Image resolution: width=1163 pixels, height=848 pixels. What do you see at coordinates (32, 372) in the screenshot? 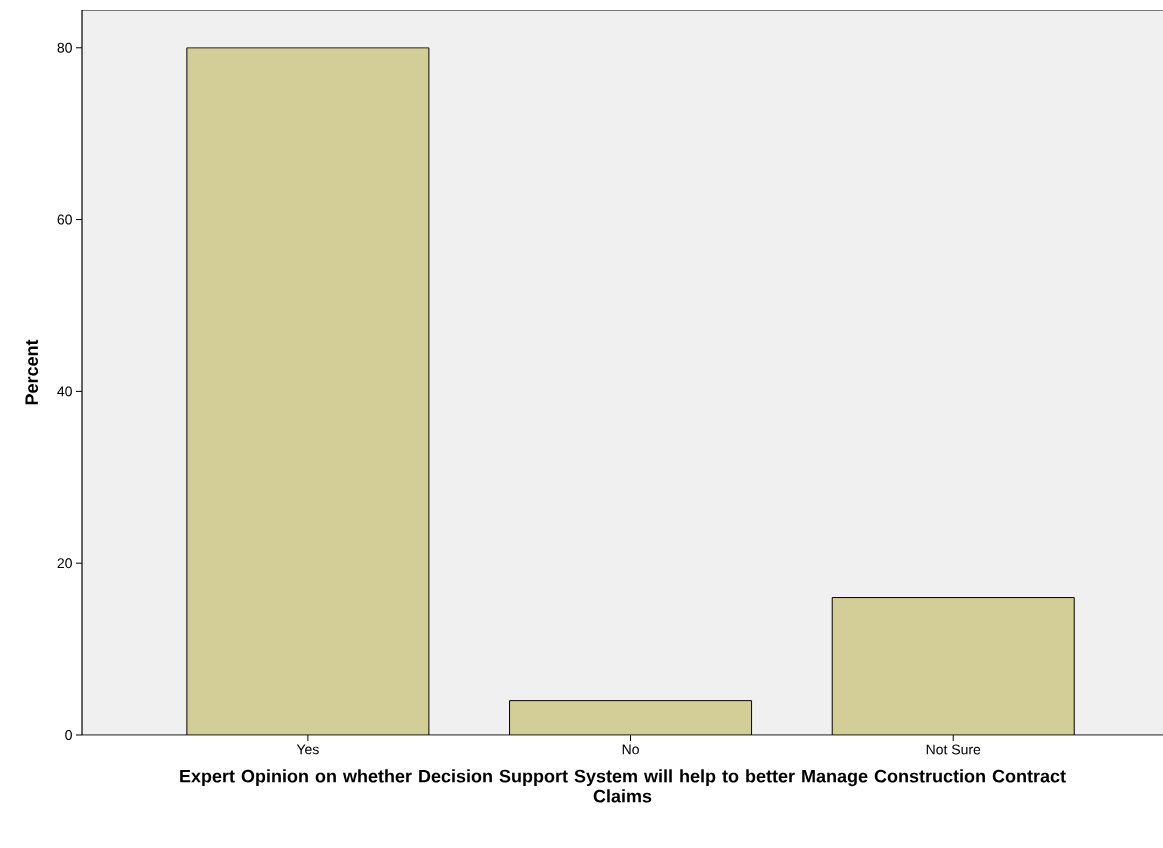
I see `y-axis-title: Percent` at bounding box center [32, 372].